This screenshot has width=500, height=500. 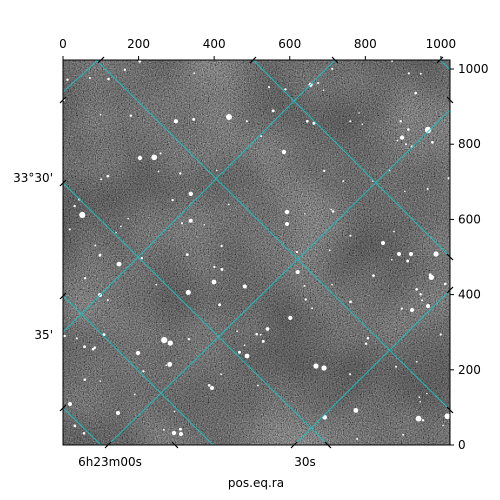 What do you see at coordinates (138, 44) in the screenshot?
I see `x-tick-label-1: 200` at bounding box center [138, 44].